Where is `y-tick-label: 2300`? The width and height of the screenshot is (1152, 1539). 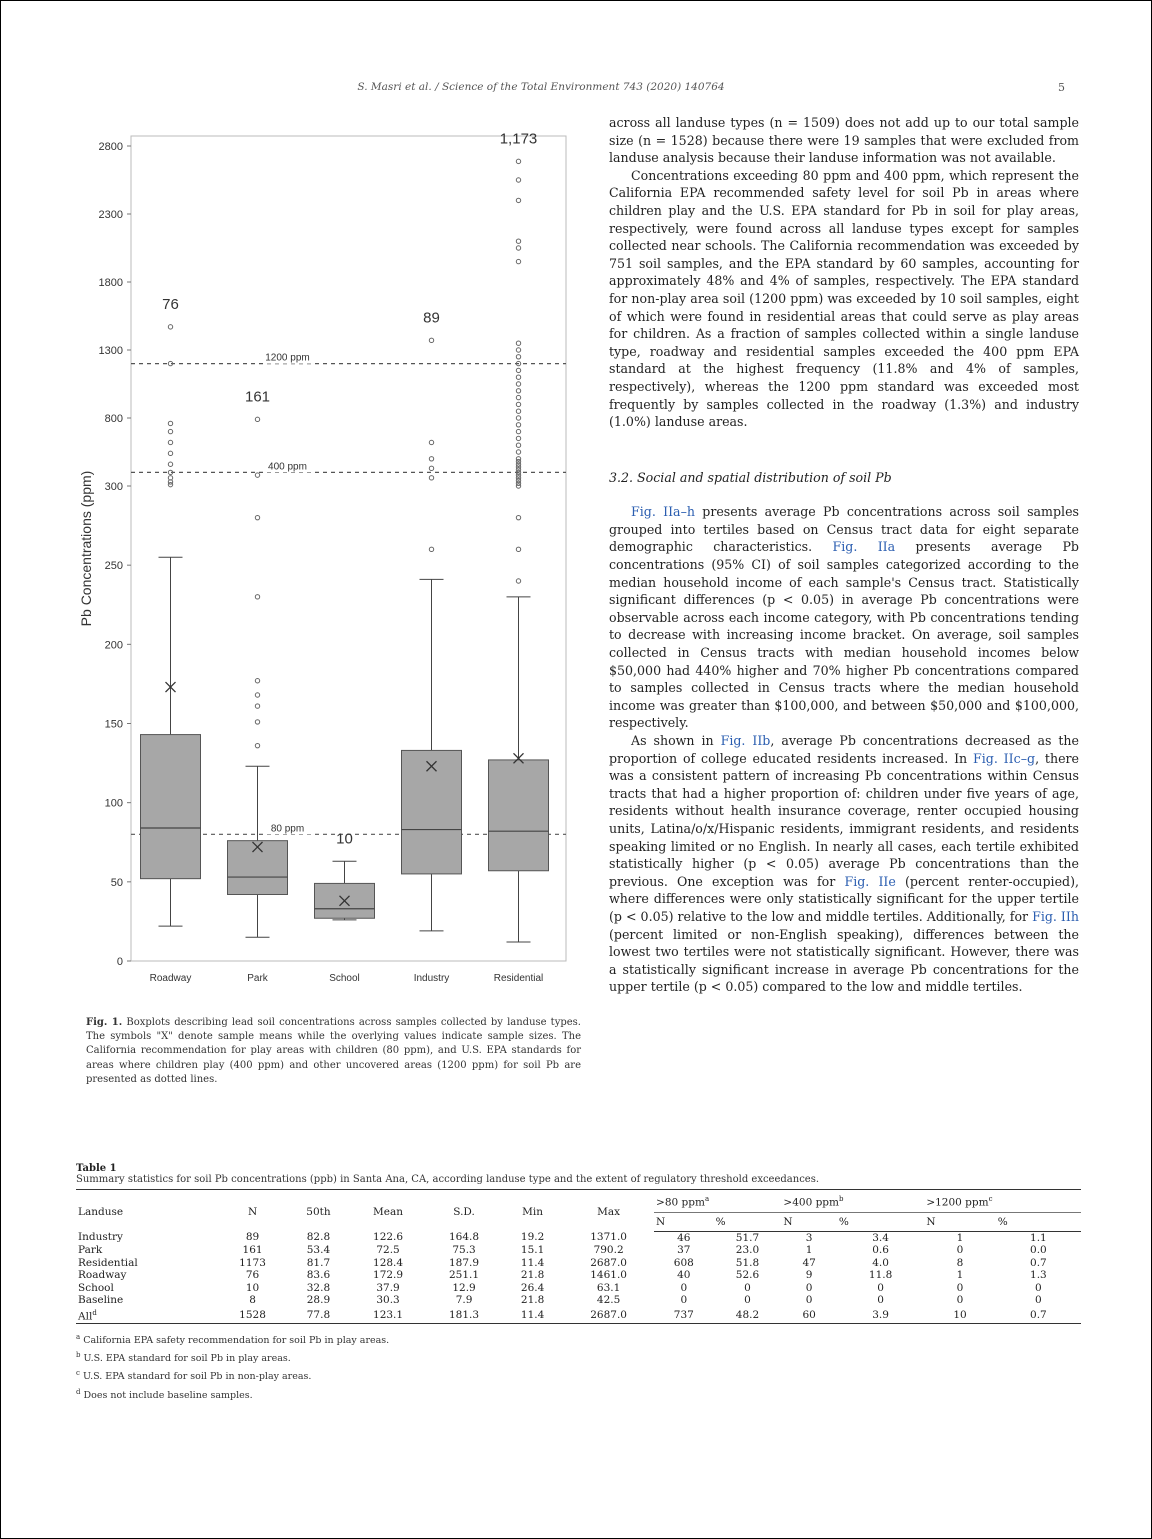
y-tick-label: 2300 is located at coordinates (111, 215).